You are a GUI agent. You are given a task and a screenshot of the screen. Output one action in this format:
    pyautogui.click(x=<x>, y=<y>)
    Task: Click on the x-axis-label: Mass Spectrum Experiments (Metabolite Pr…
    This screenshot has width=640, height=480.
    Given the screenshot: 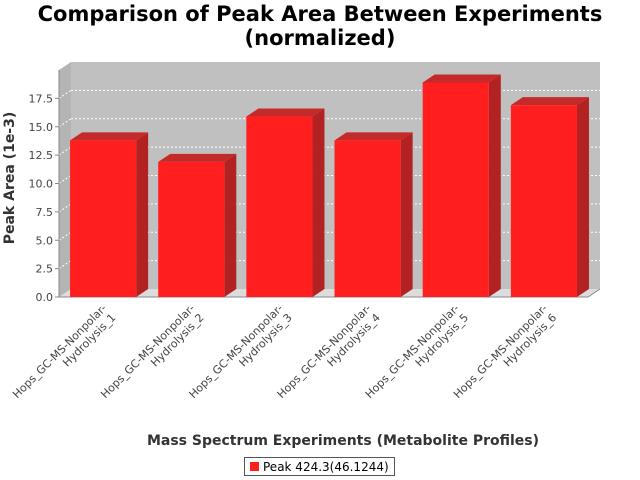 What is the action you would take?
    pyautogui.click(x=343, y=441)
    